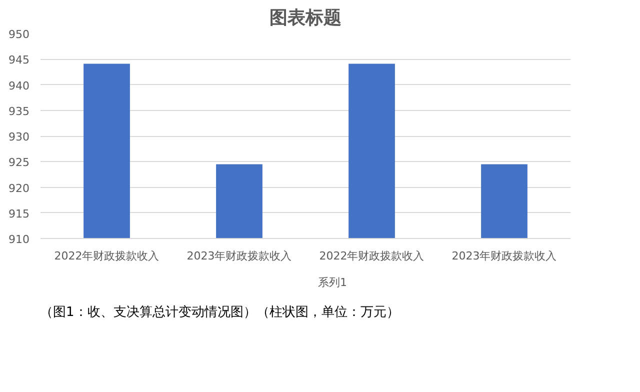 The width and height of the screenshot is (640, 392). I want to click on y-tick-label: 935, so click(19, 111).